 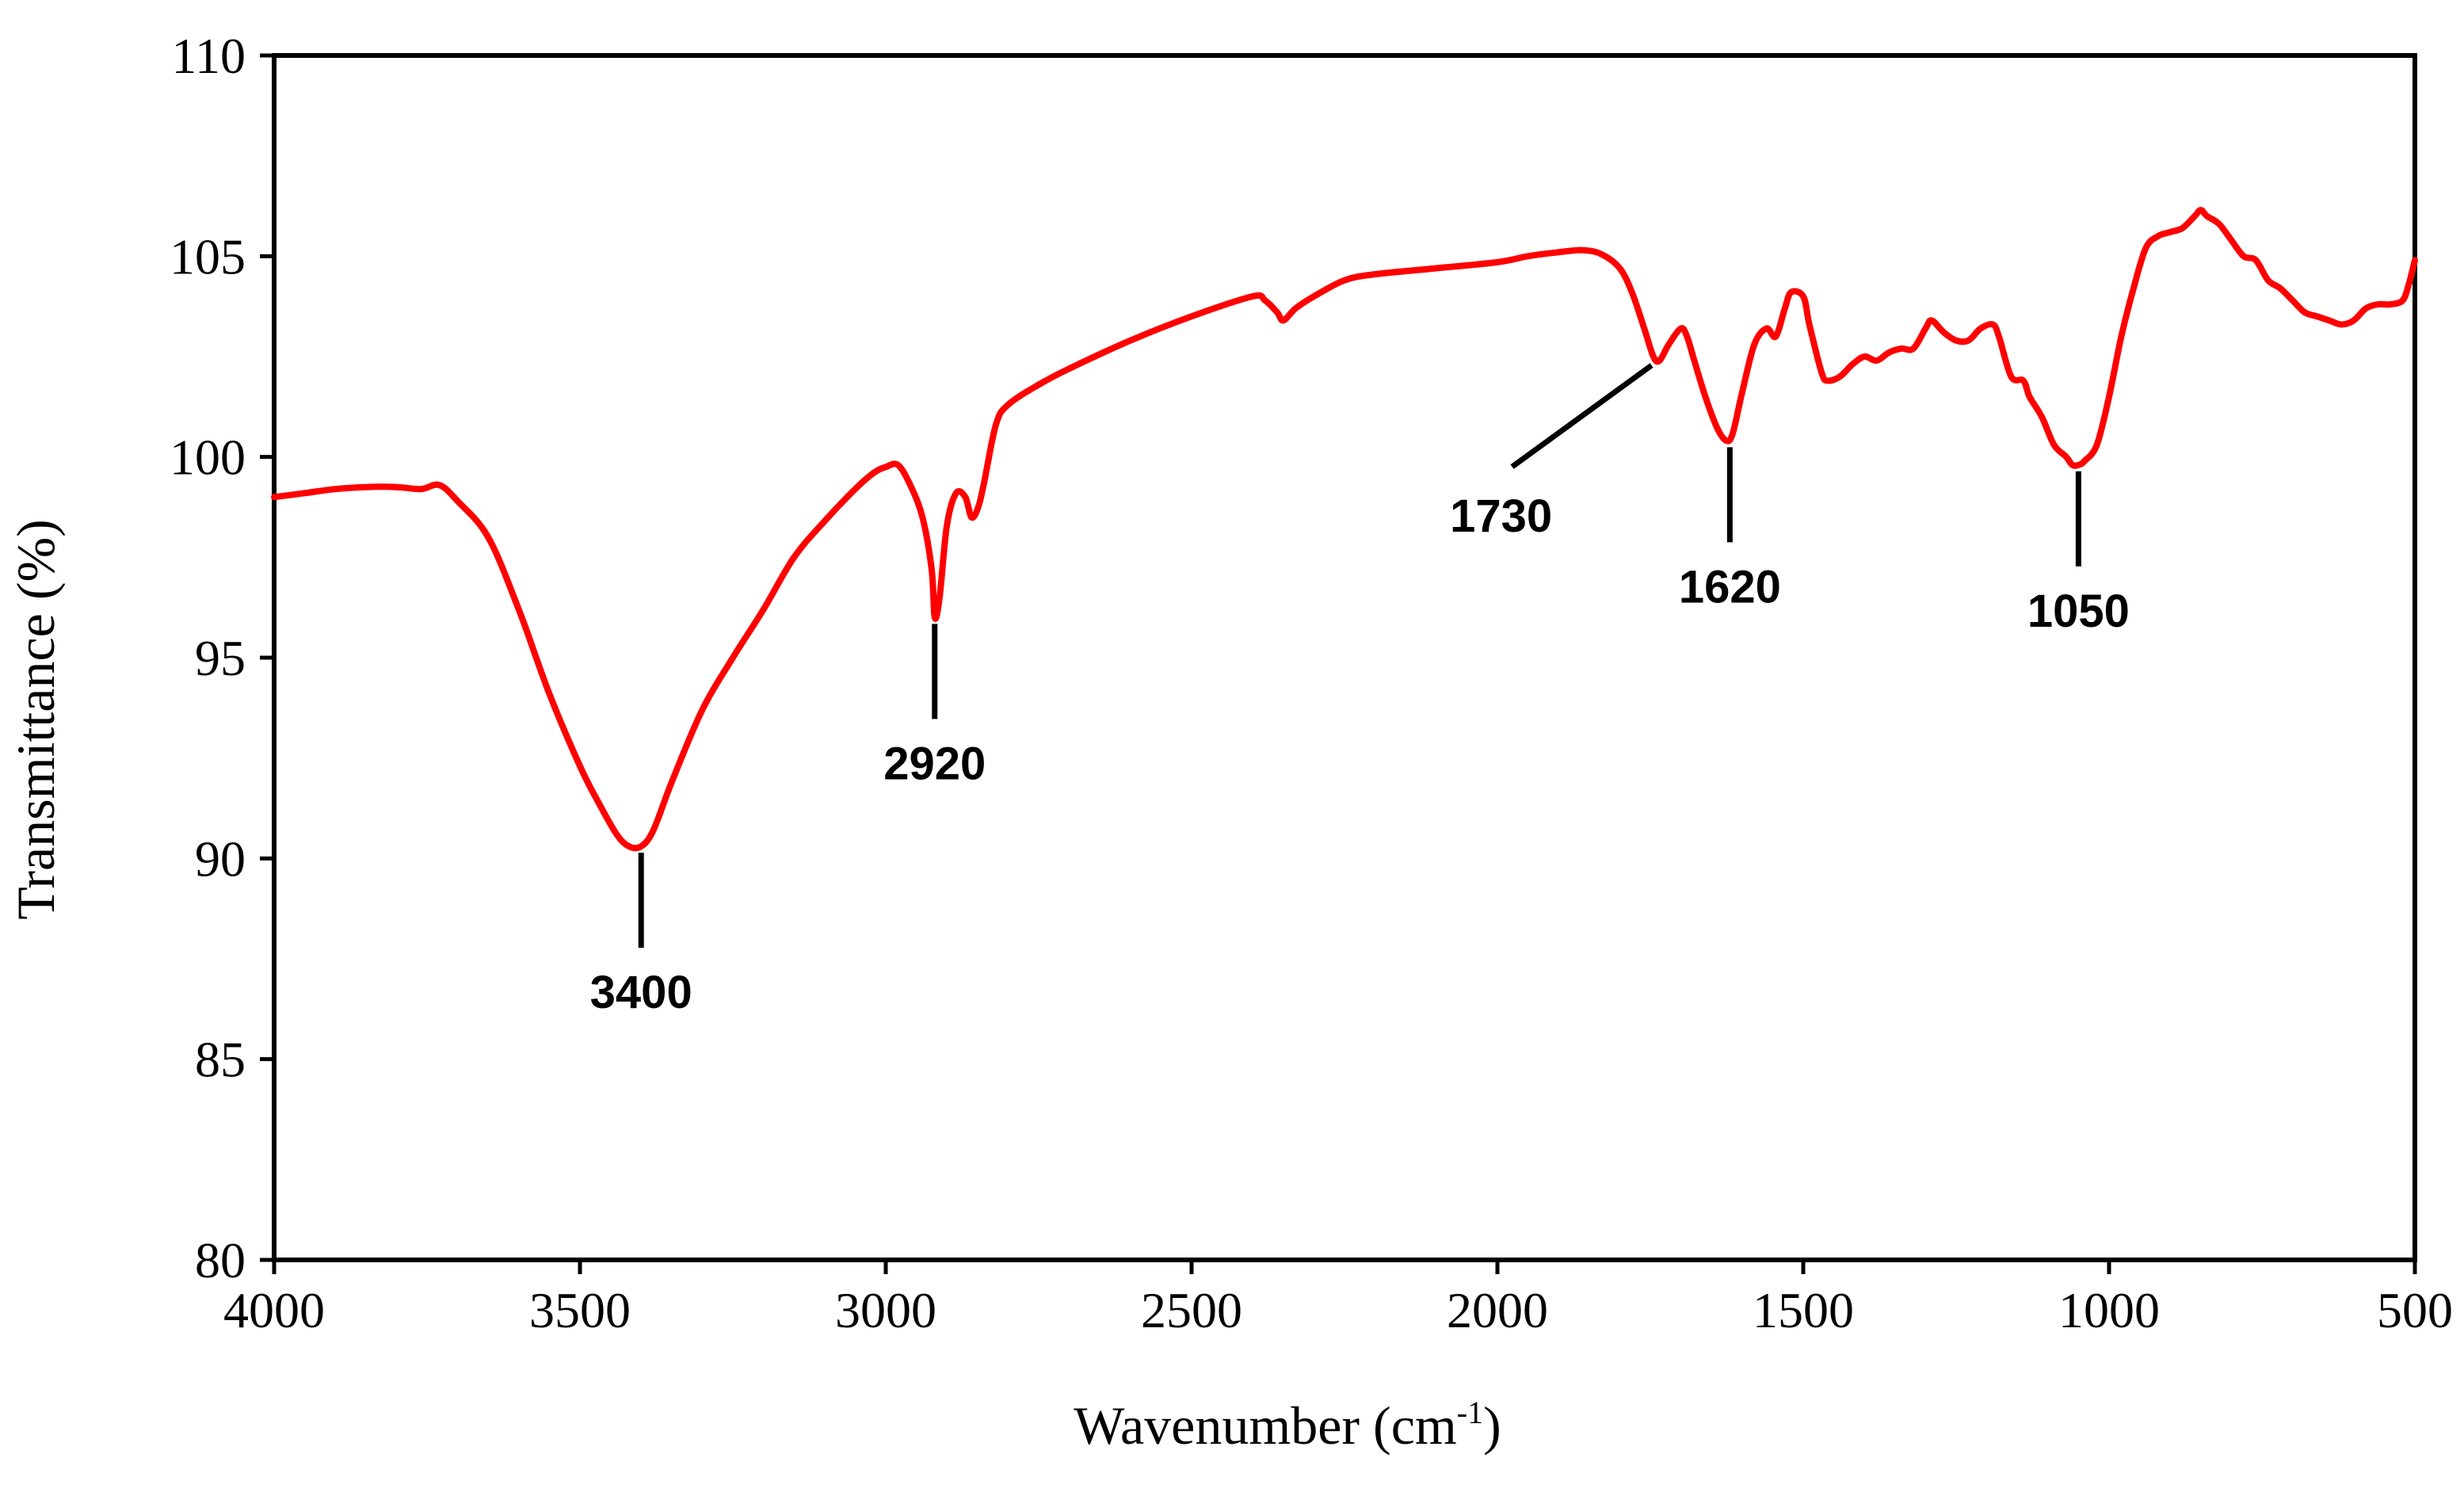 I want to click on x-tick-label: 4000, so click(x=274, y=1310).